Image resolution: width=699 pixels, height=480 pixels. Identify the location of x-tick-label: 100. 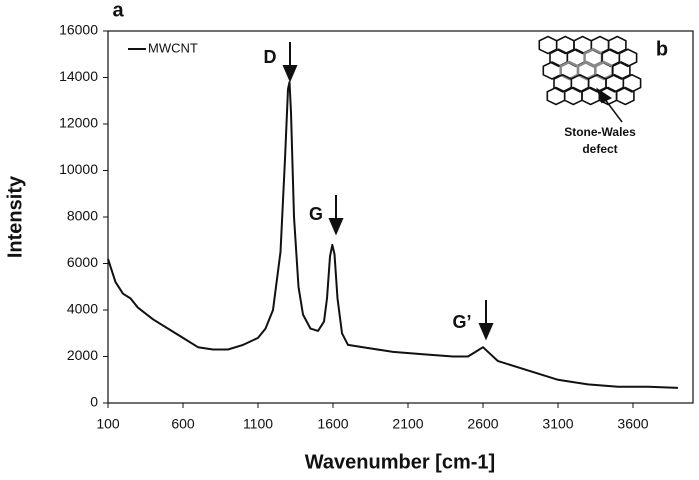
(108, 424).